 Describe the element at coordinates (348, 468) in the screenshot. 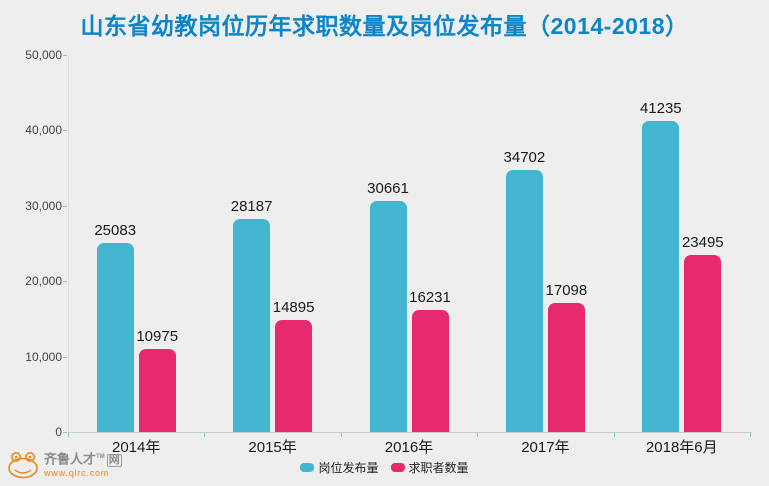

I see `legend-label: 岗位发布量` at that location.